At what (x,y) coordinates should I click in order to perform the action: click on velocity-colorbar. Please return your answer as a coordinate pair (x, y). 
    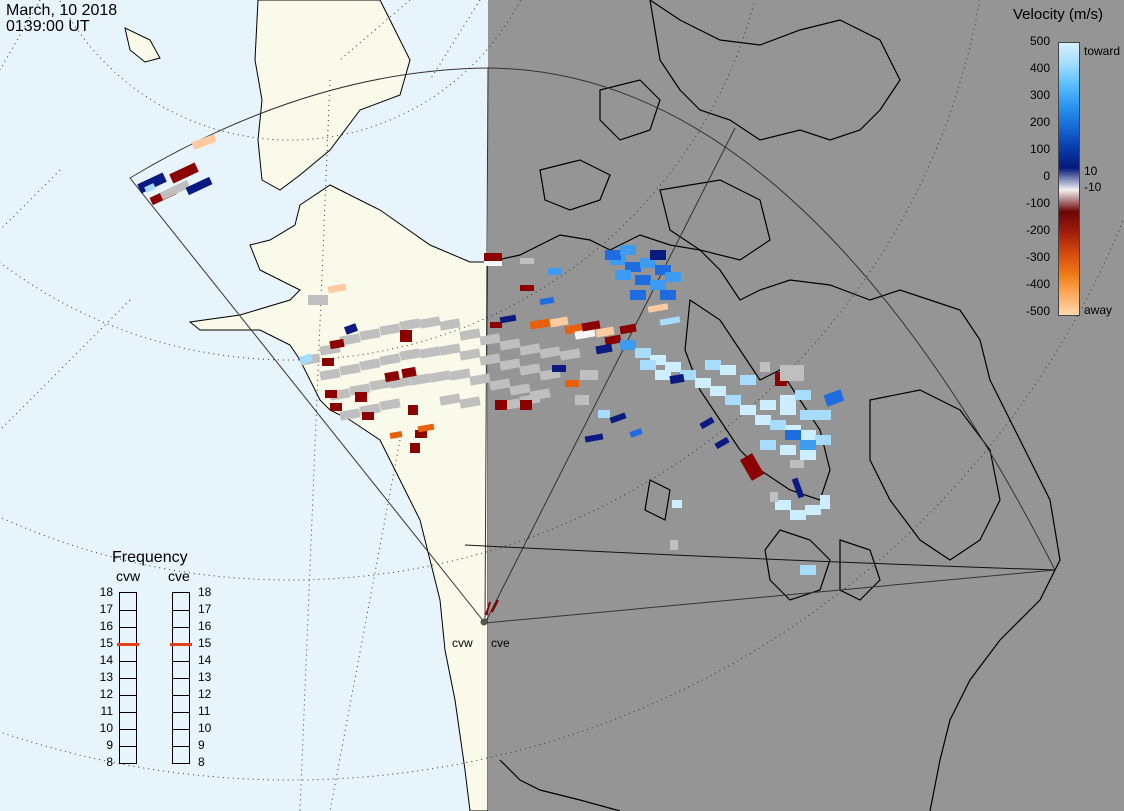
    Looking at the image, I should click on (1069, 179).